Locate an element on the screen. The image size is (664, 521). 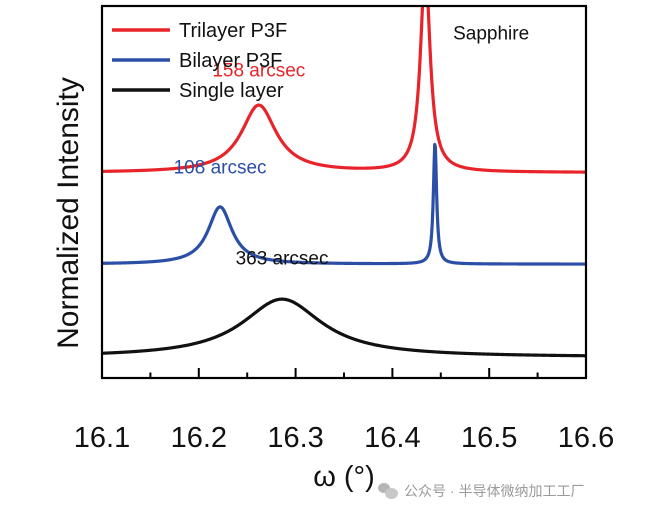
annotation-label: 108 arcsec is located at coordinates (220, 167).